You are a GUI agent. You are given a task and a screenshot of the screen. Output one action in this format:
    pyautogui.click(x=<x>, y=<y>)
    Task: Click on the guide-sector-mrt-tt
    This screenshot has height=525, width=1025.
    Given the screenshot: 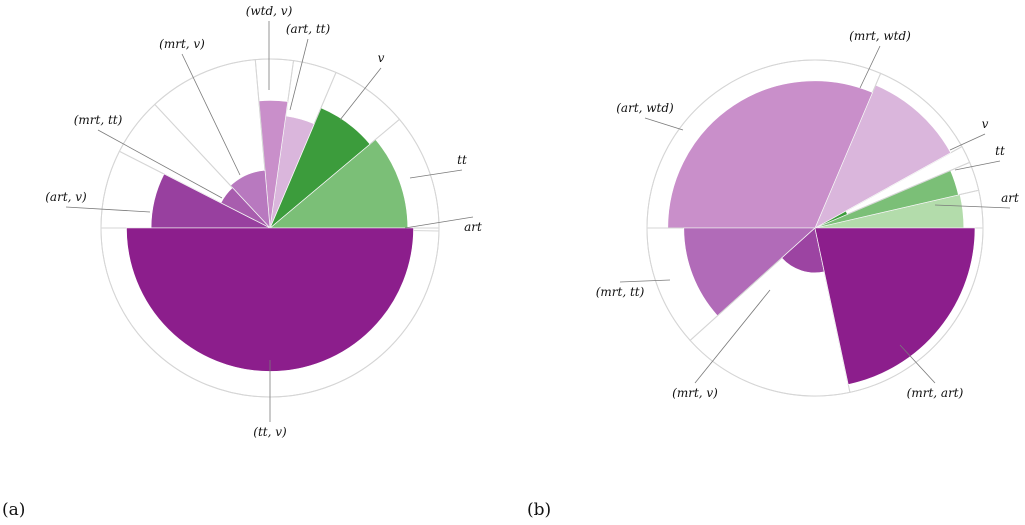 What is the action you would take?
    pyautogui.click(x=731, y=284)
    